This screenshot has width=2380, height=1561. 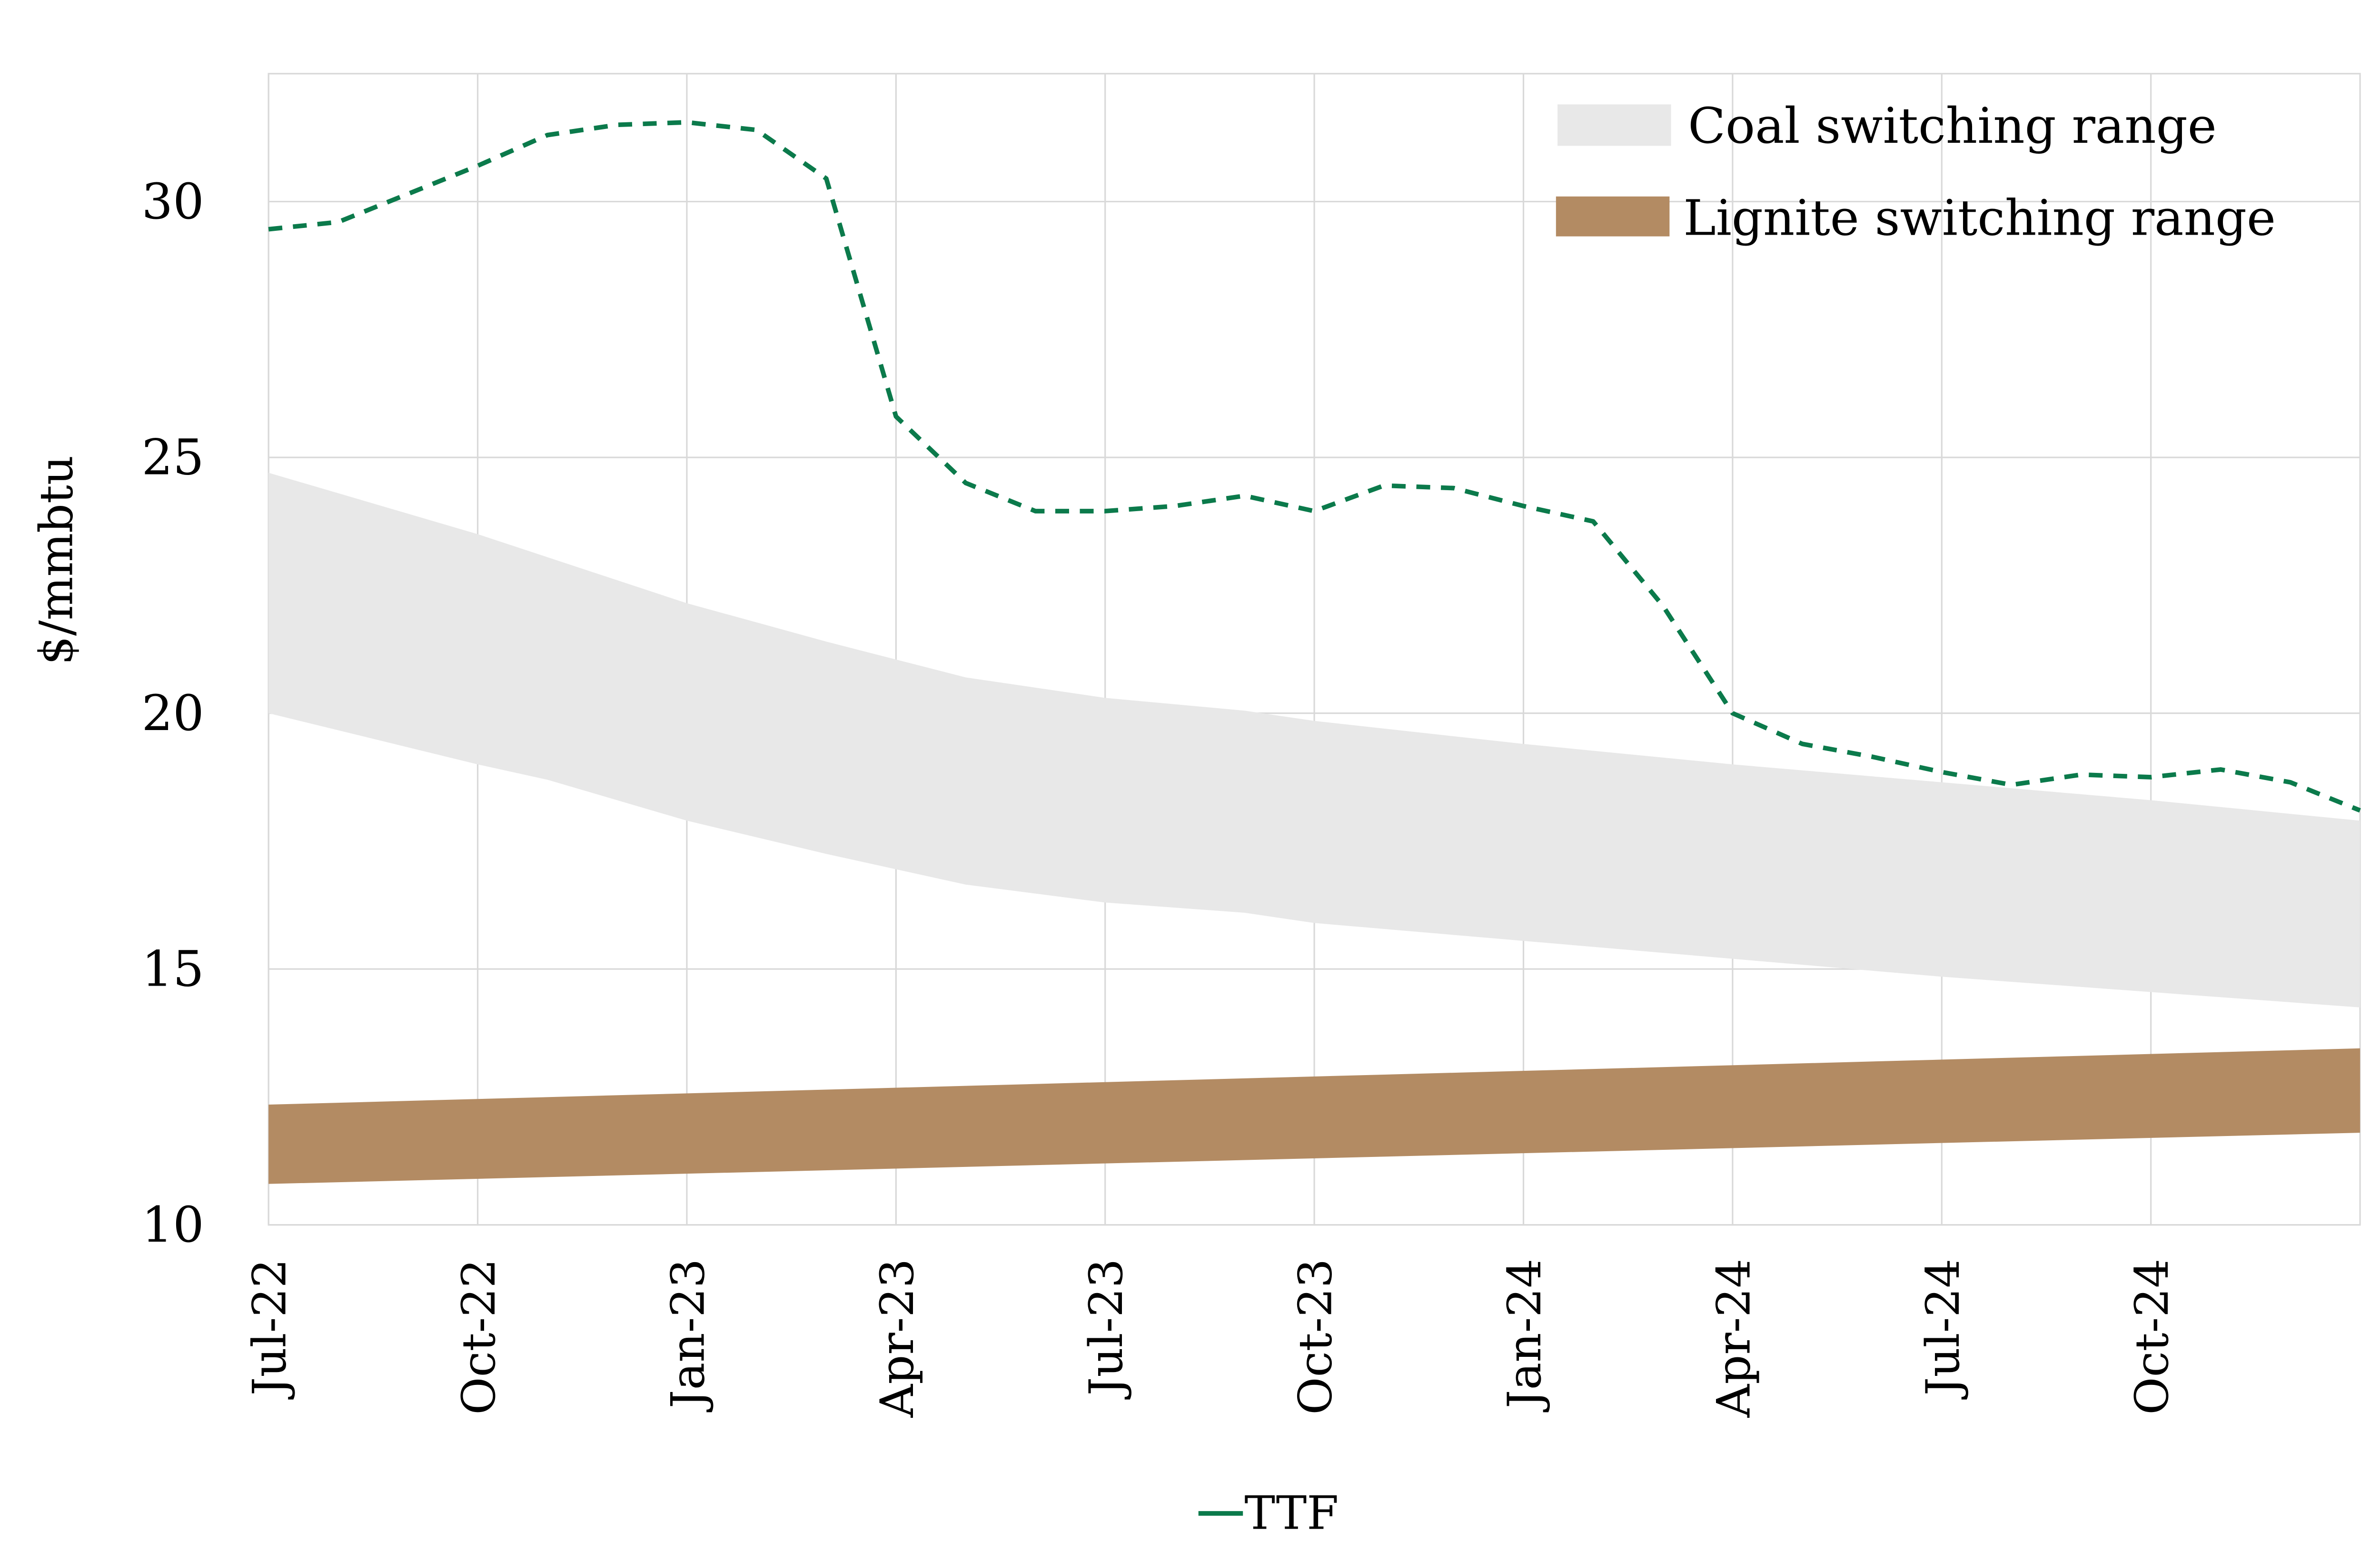 What do you see at coordinates (2152, 1337) in the screenshot?
I see `x-tick-label: Oct-24` at bounding box center [2152, 1337].